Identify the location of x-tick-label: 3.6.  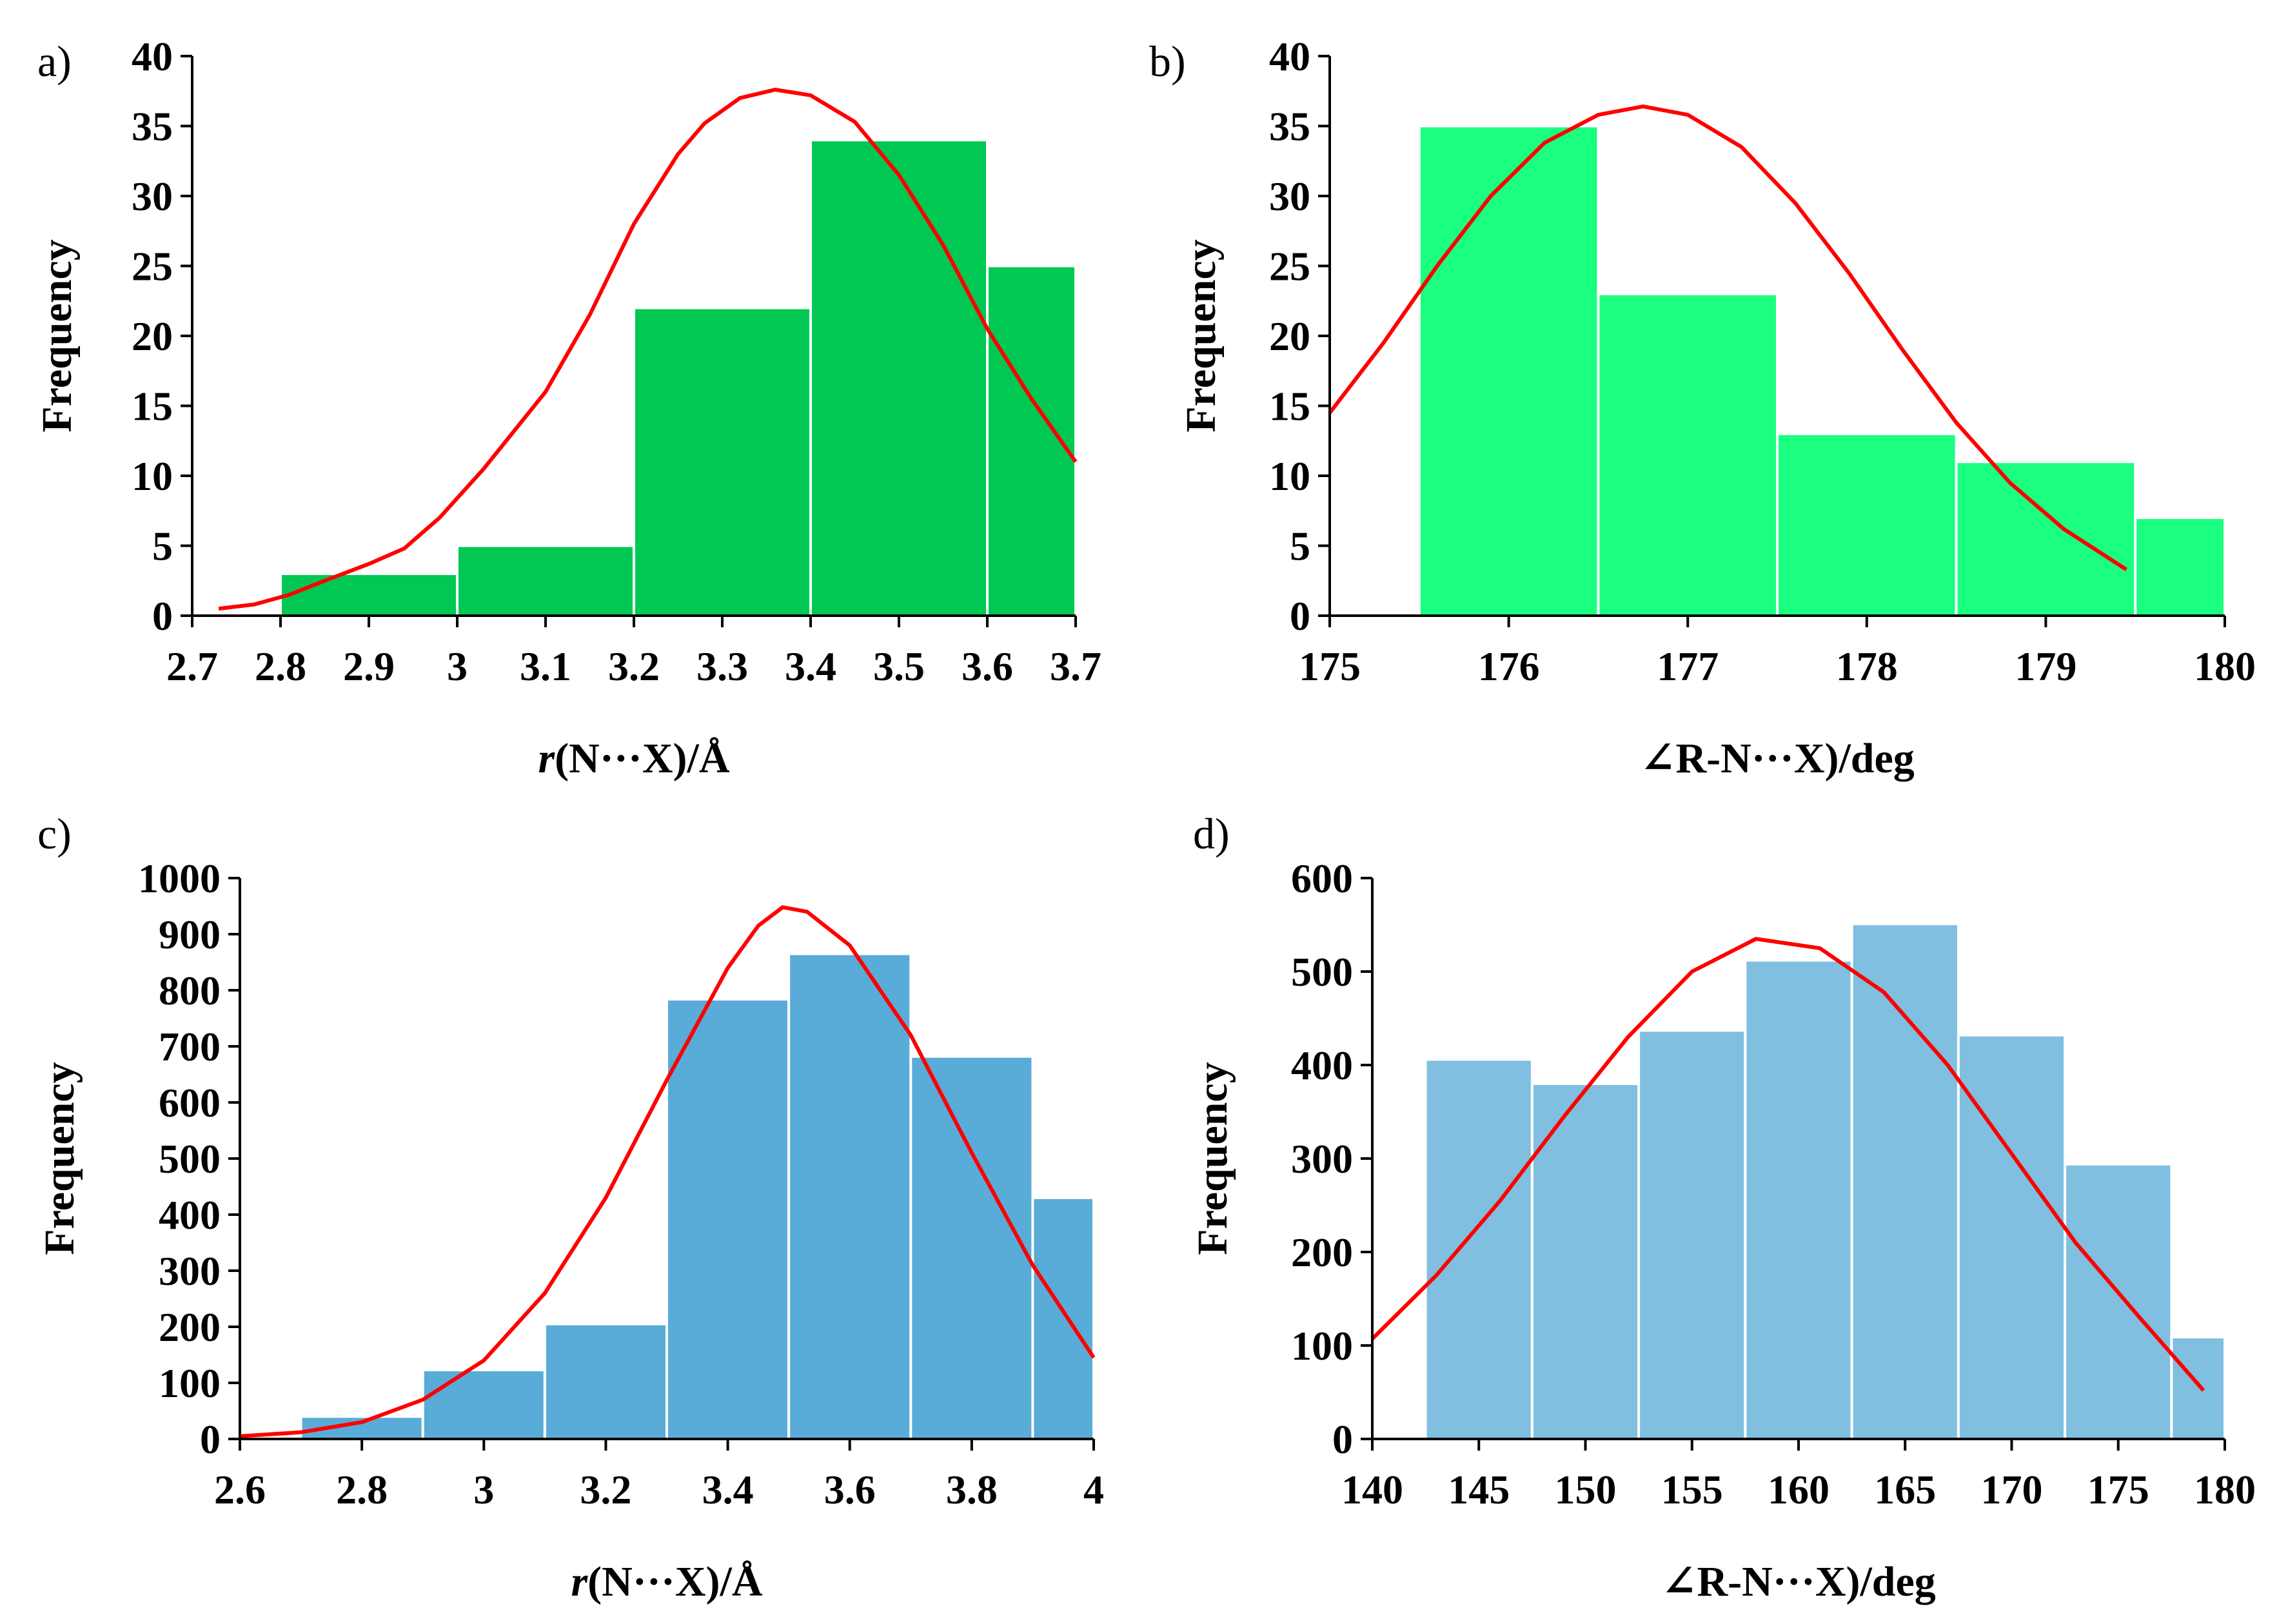
(850, 1489).